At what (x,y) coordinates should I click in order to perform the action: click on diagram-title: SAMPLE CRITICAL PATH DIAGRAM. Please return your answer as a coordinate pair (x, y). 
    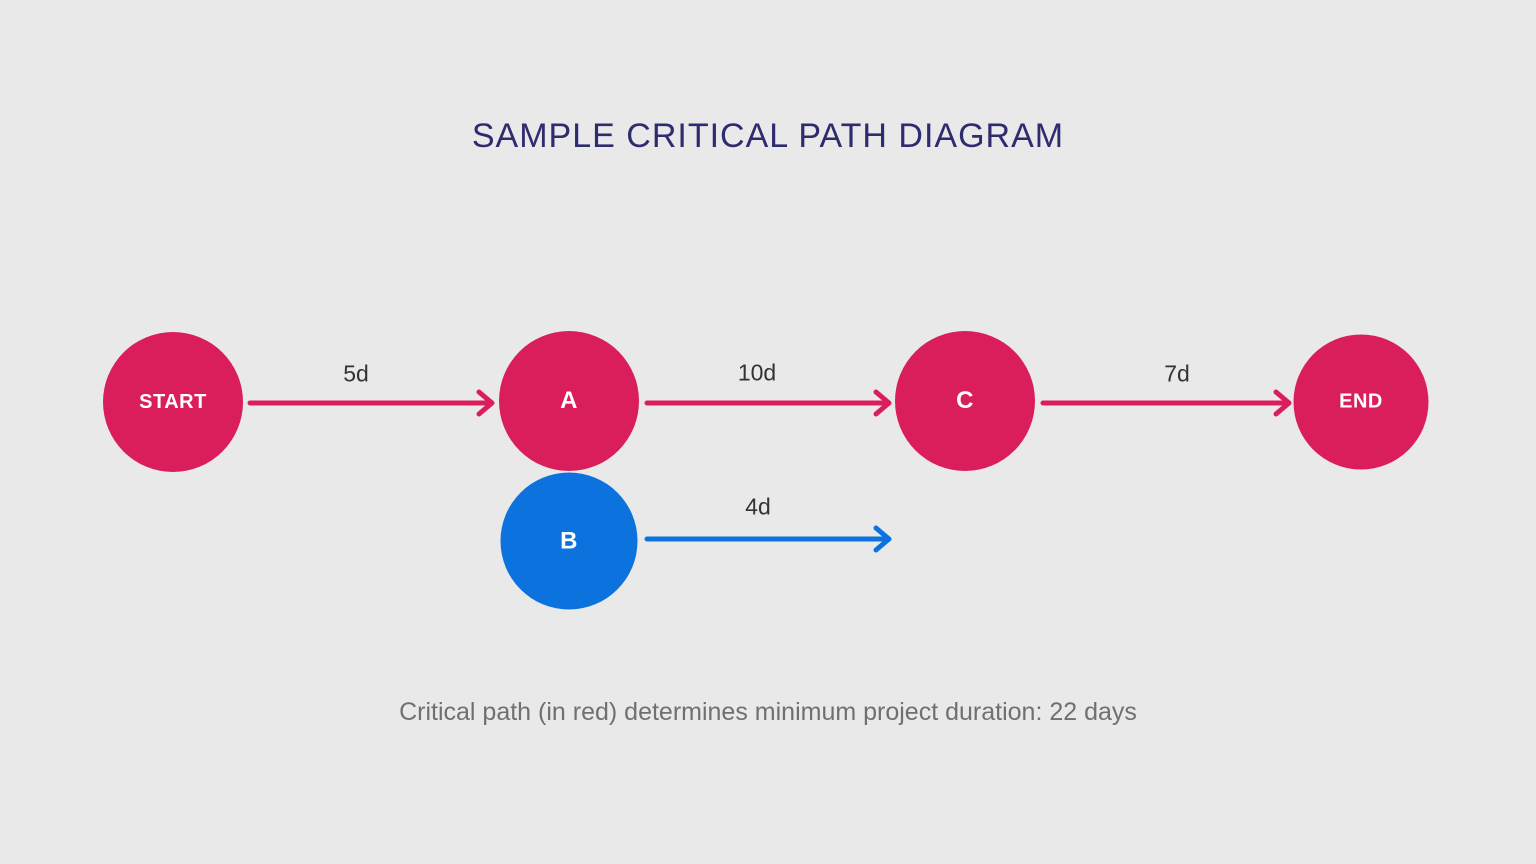
    Looking at the image, I should click on (768, 136).